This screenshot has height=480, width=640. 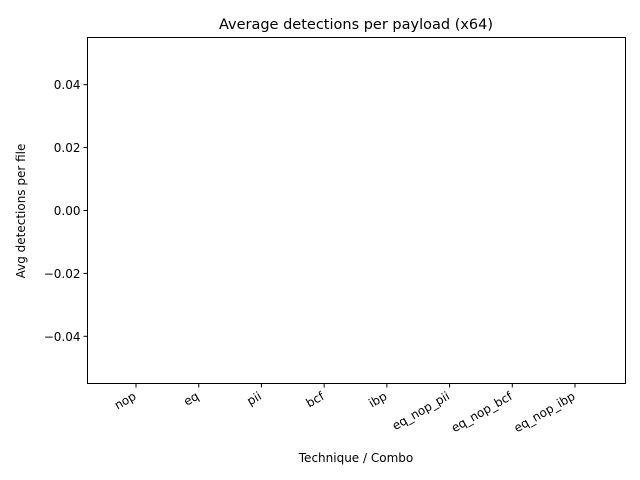 I want to click on x-tick-label: eq, so click(x=191, y=399).